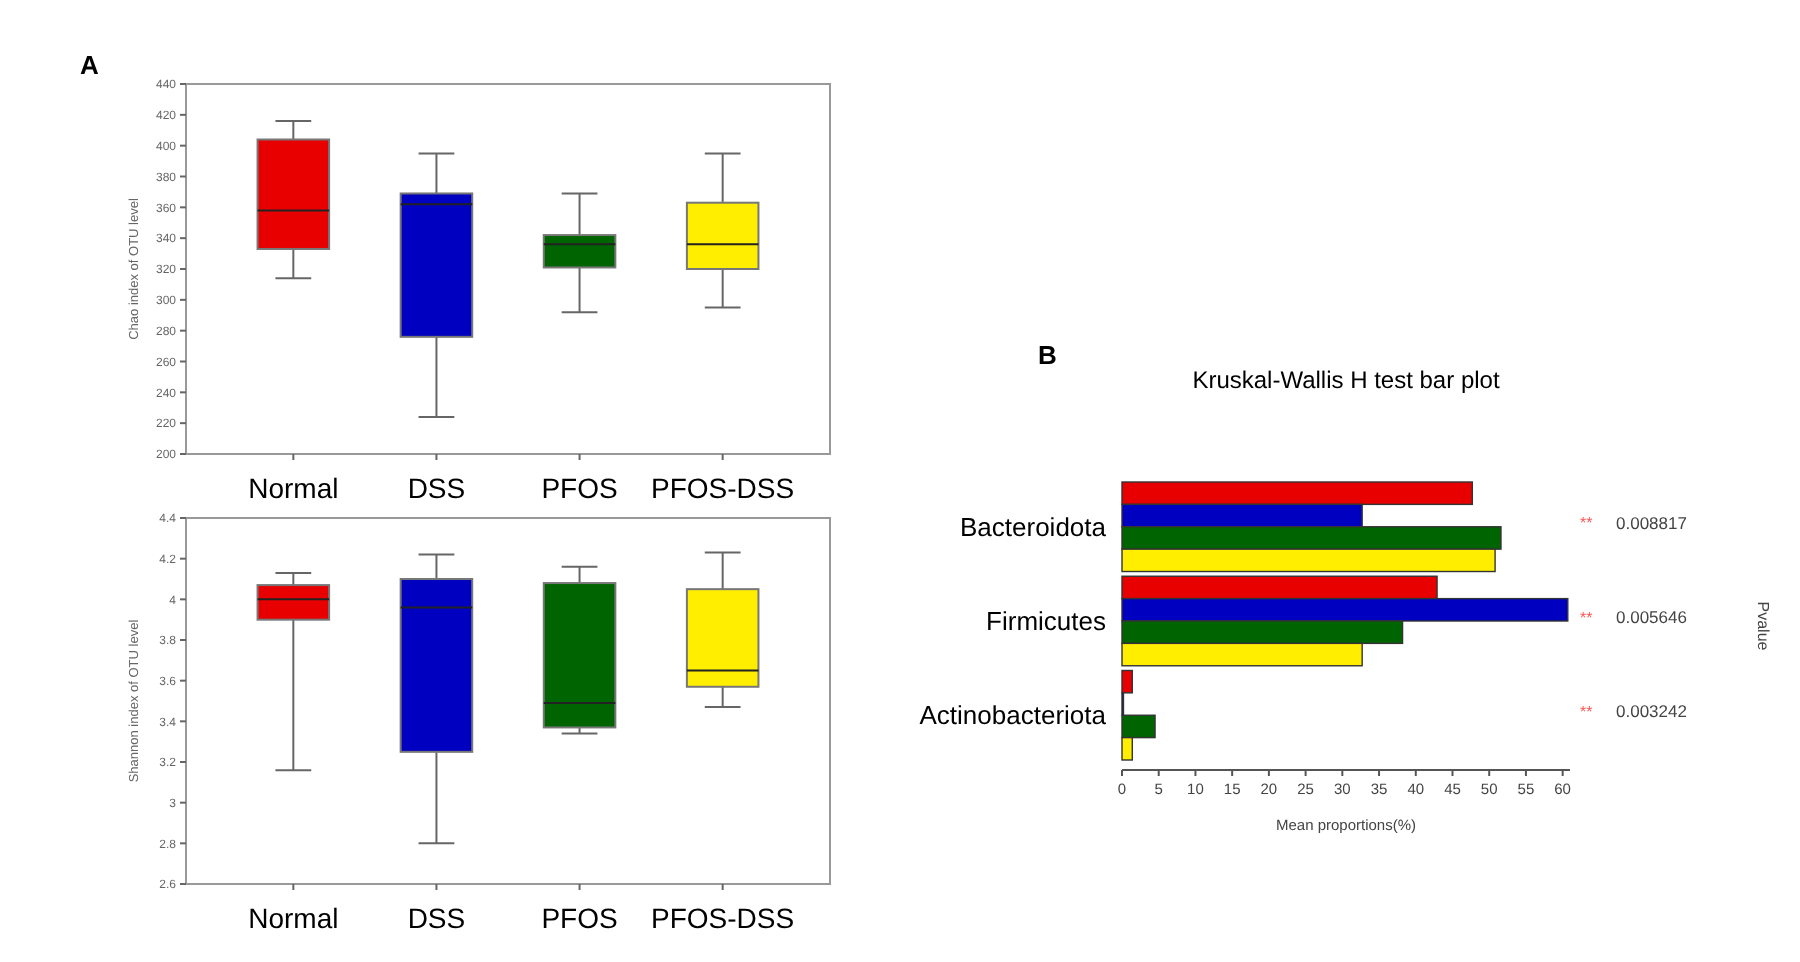 The image size is (1800, 962). Describe the element at coordinates (1013, 715) in the screenshot. I see `y-tick-label: Actinobacteriota` at that location.